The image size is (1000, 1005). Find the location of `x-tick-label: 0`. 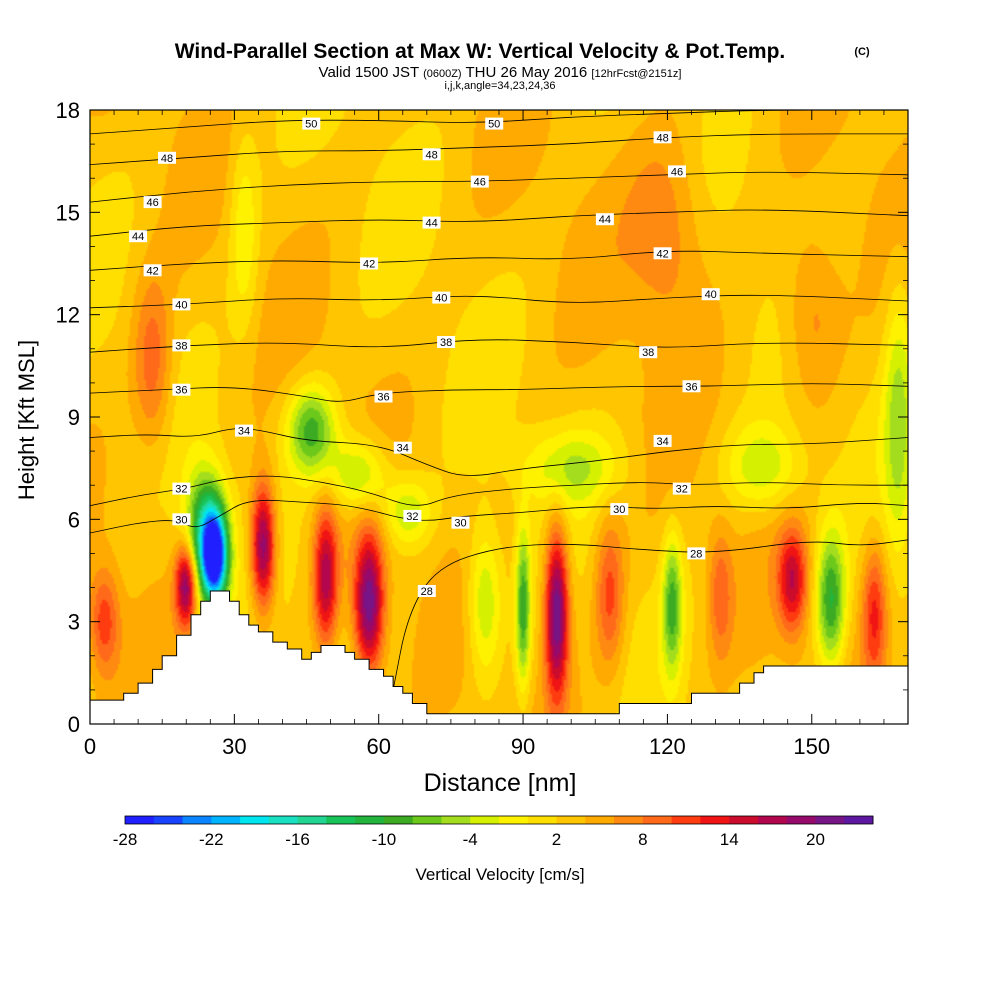

x-tick-label: 0 is located at coordinates (90, 746).